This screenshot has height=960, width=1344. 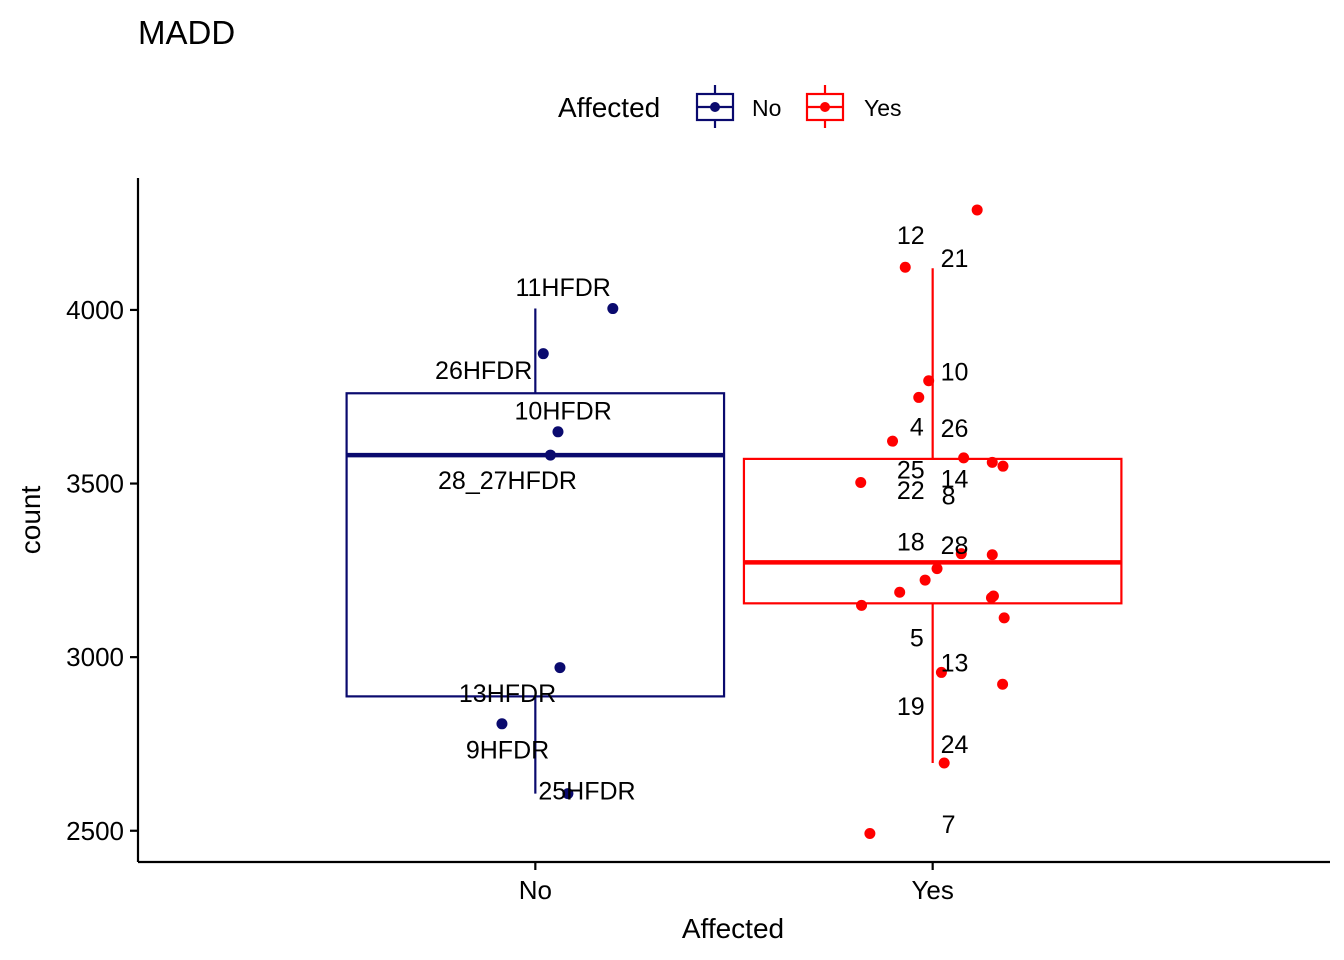 I want to click on legend-key-no, so click(x=715, y=106).